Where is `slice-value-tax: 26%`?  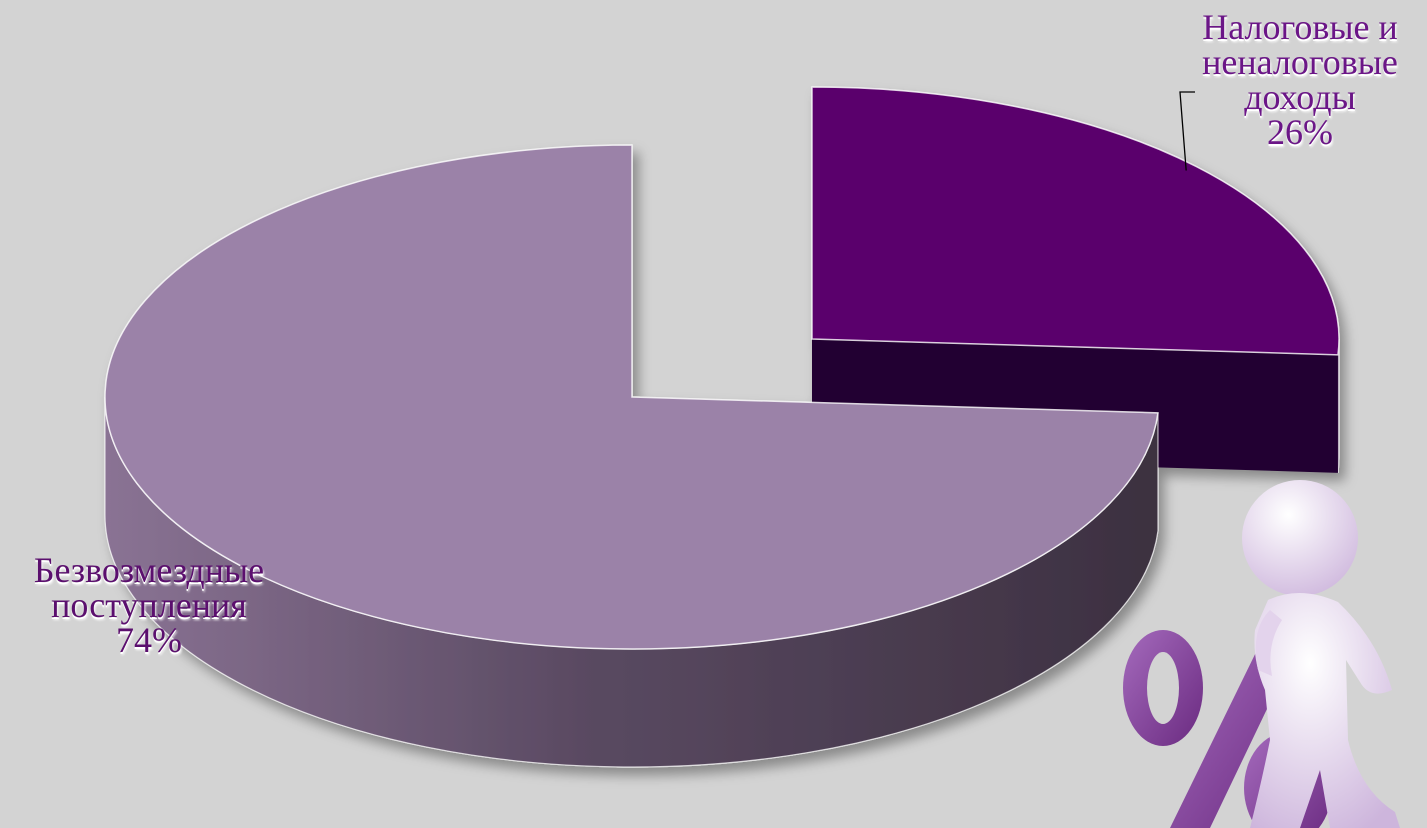
slice-value-tax: 26% is located at coordinates (1300, 132).